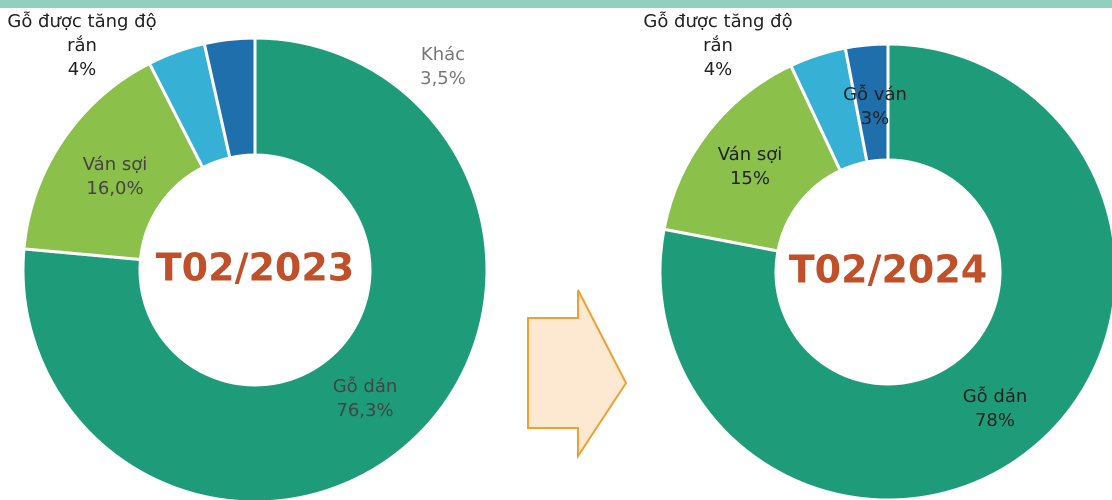  I want to click on slice-value: 76,3%, so click(365, 410).